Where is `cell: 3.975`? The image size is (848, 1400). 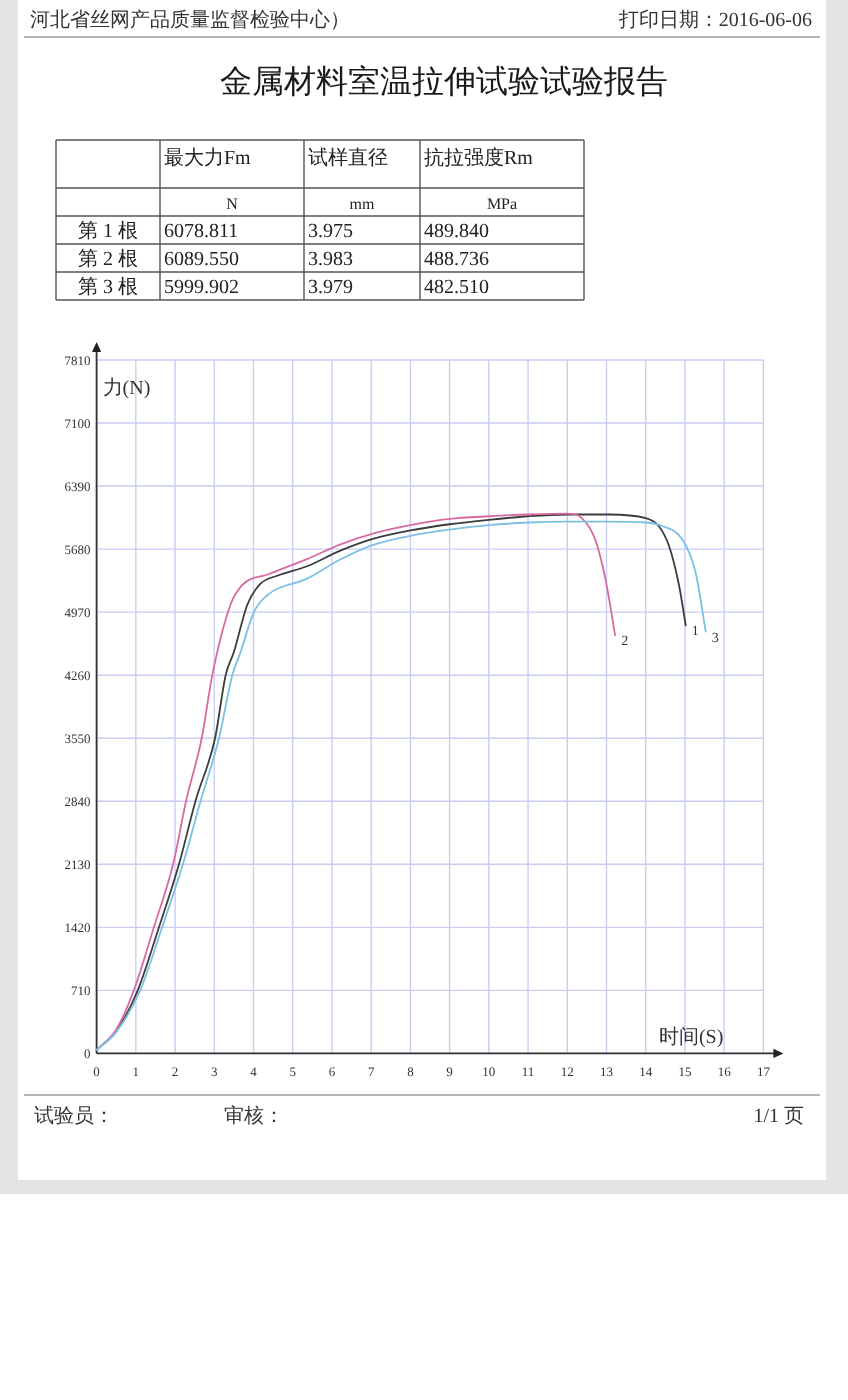
cell: 3.975 is located at coordinates (330, 232).